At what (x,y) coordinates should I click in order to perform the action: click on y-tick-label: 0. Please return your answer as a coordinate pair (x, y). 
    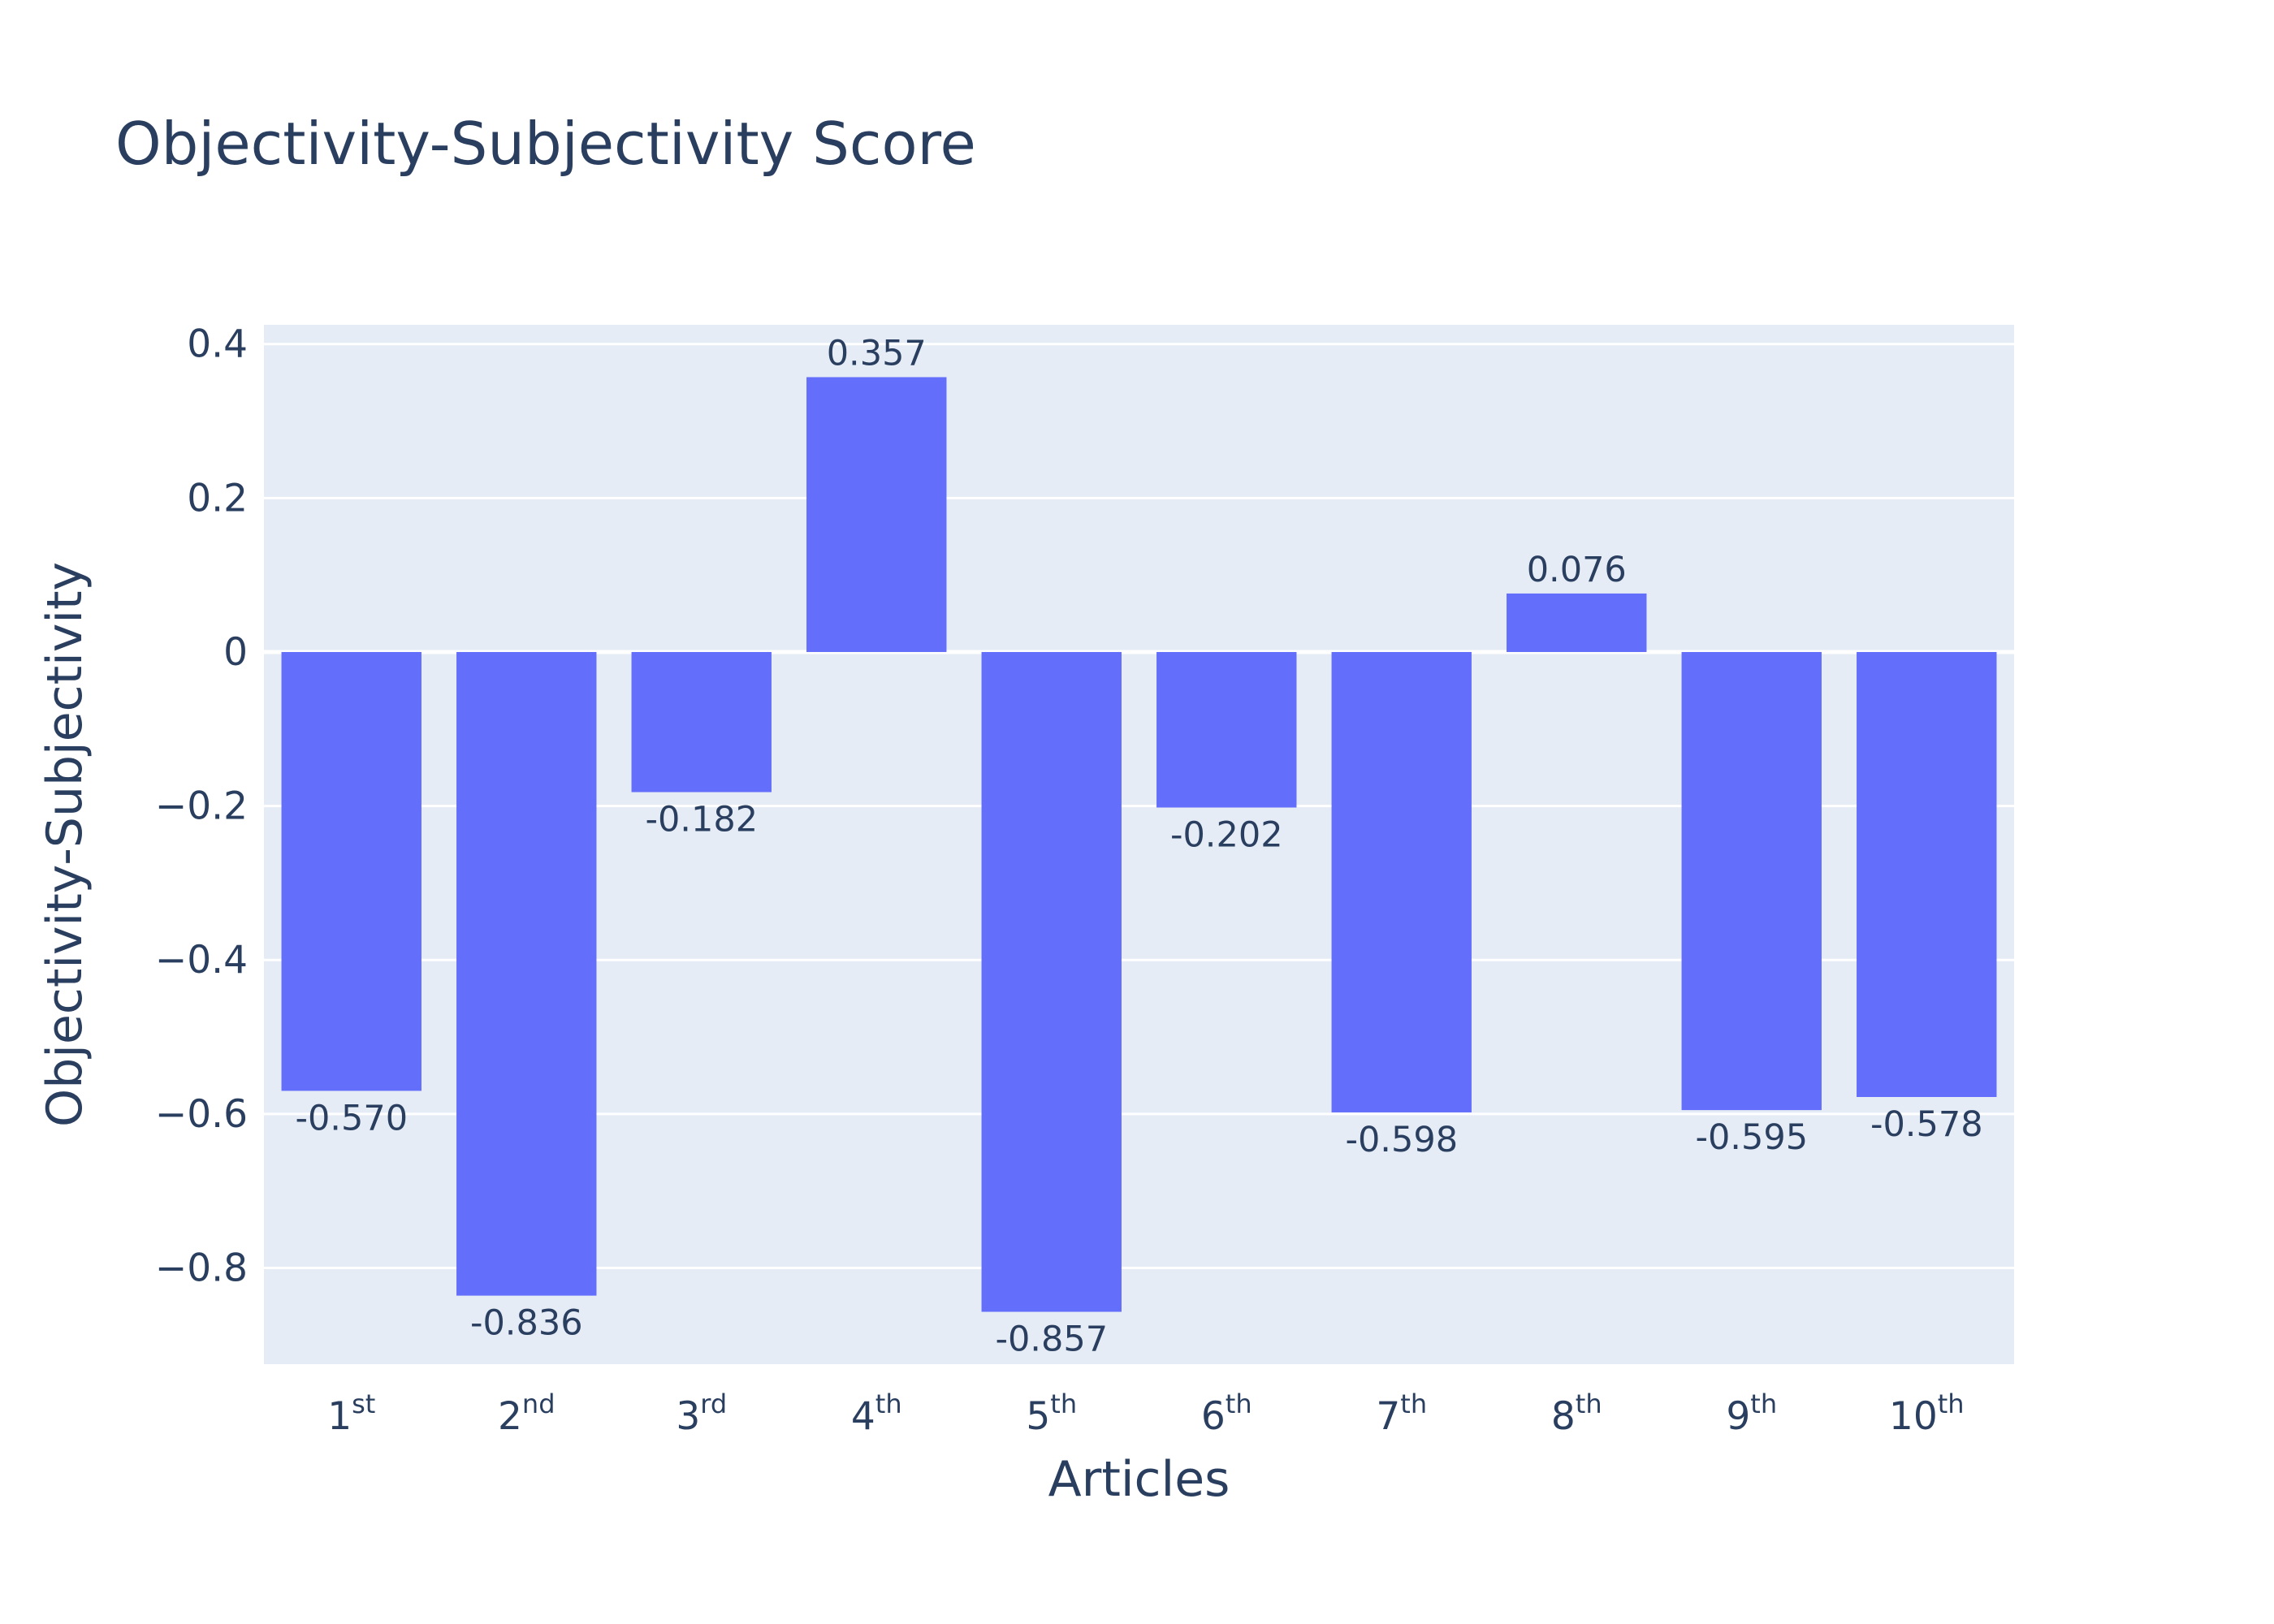
    Looking at the image, I should click on (235, 652).